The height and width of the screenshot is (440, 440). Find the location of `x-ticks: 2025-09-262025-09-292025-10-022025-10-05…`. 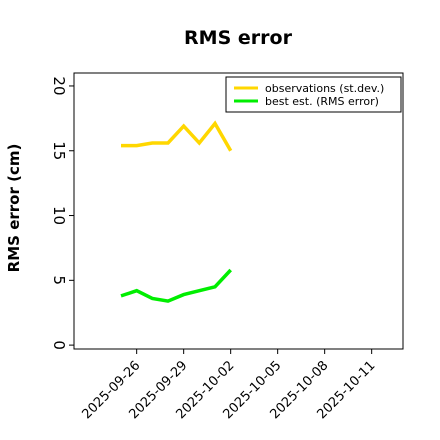

x-ticks: 2025-09-262025-09-292025-10-022025-10-05… is located at coordinates (228, 385).